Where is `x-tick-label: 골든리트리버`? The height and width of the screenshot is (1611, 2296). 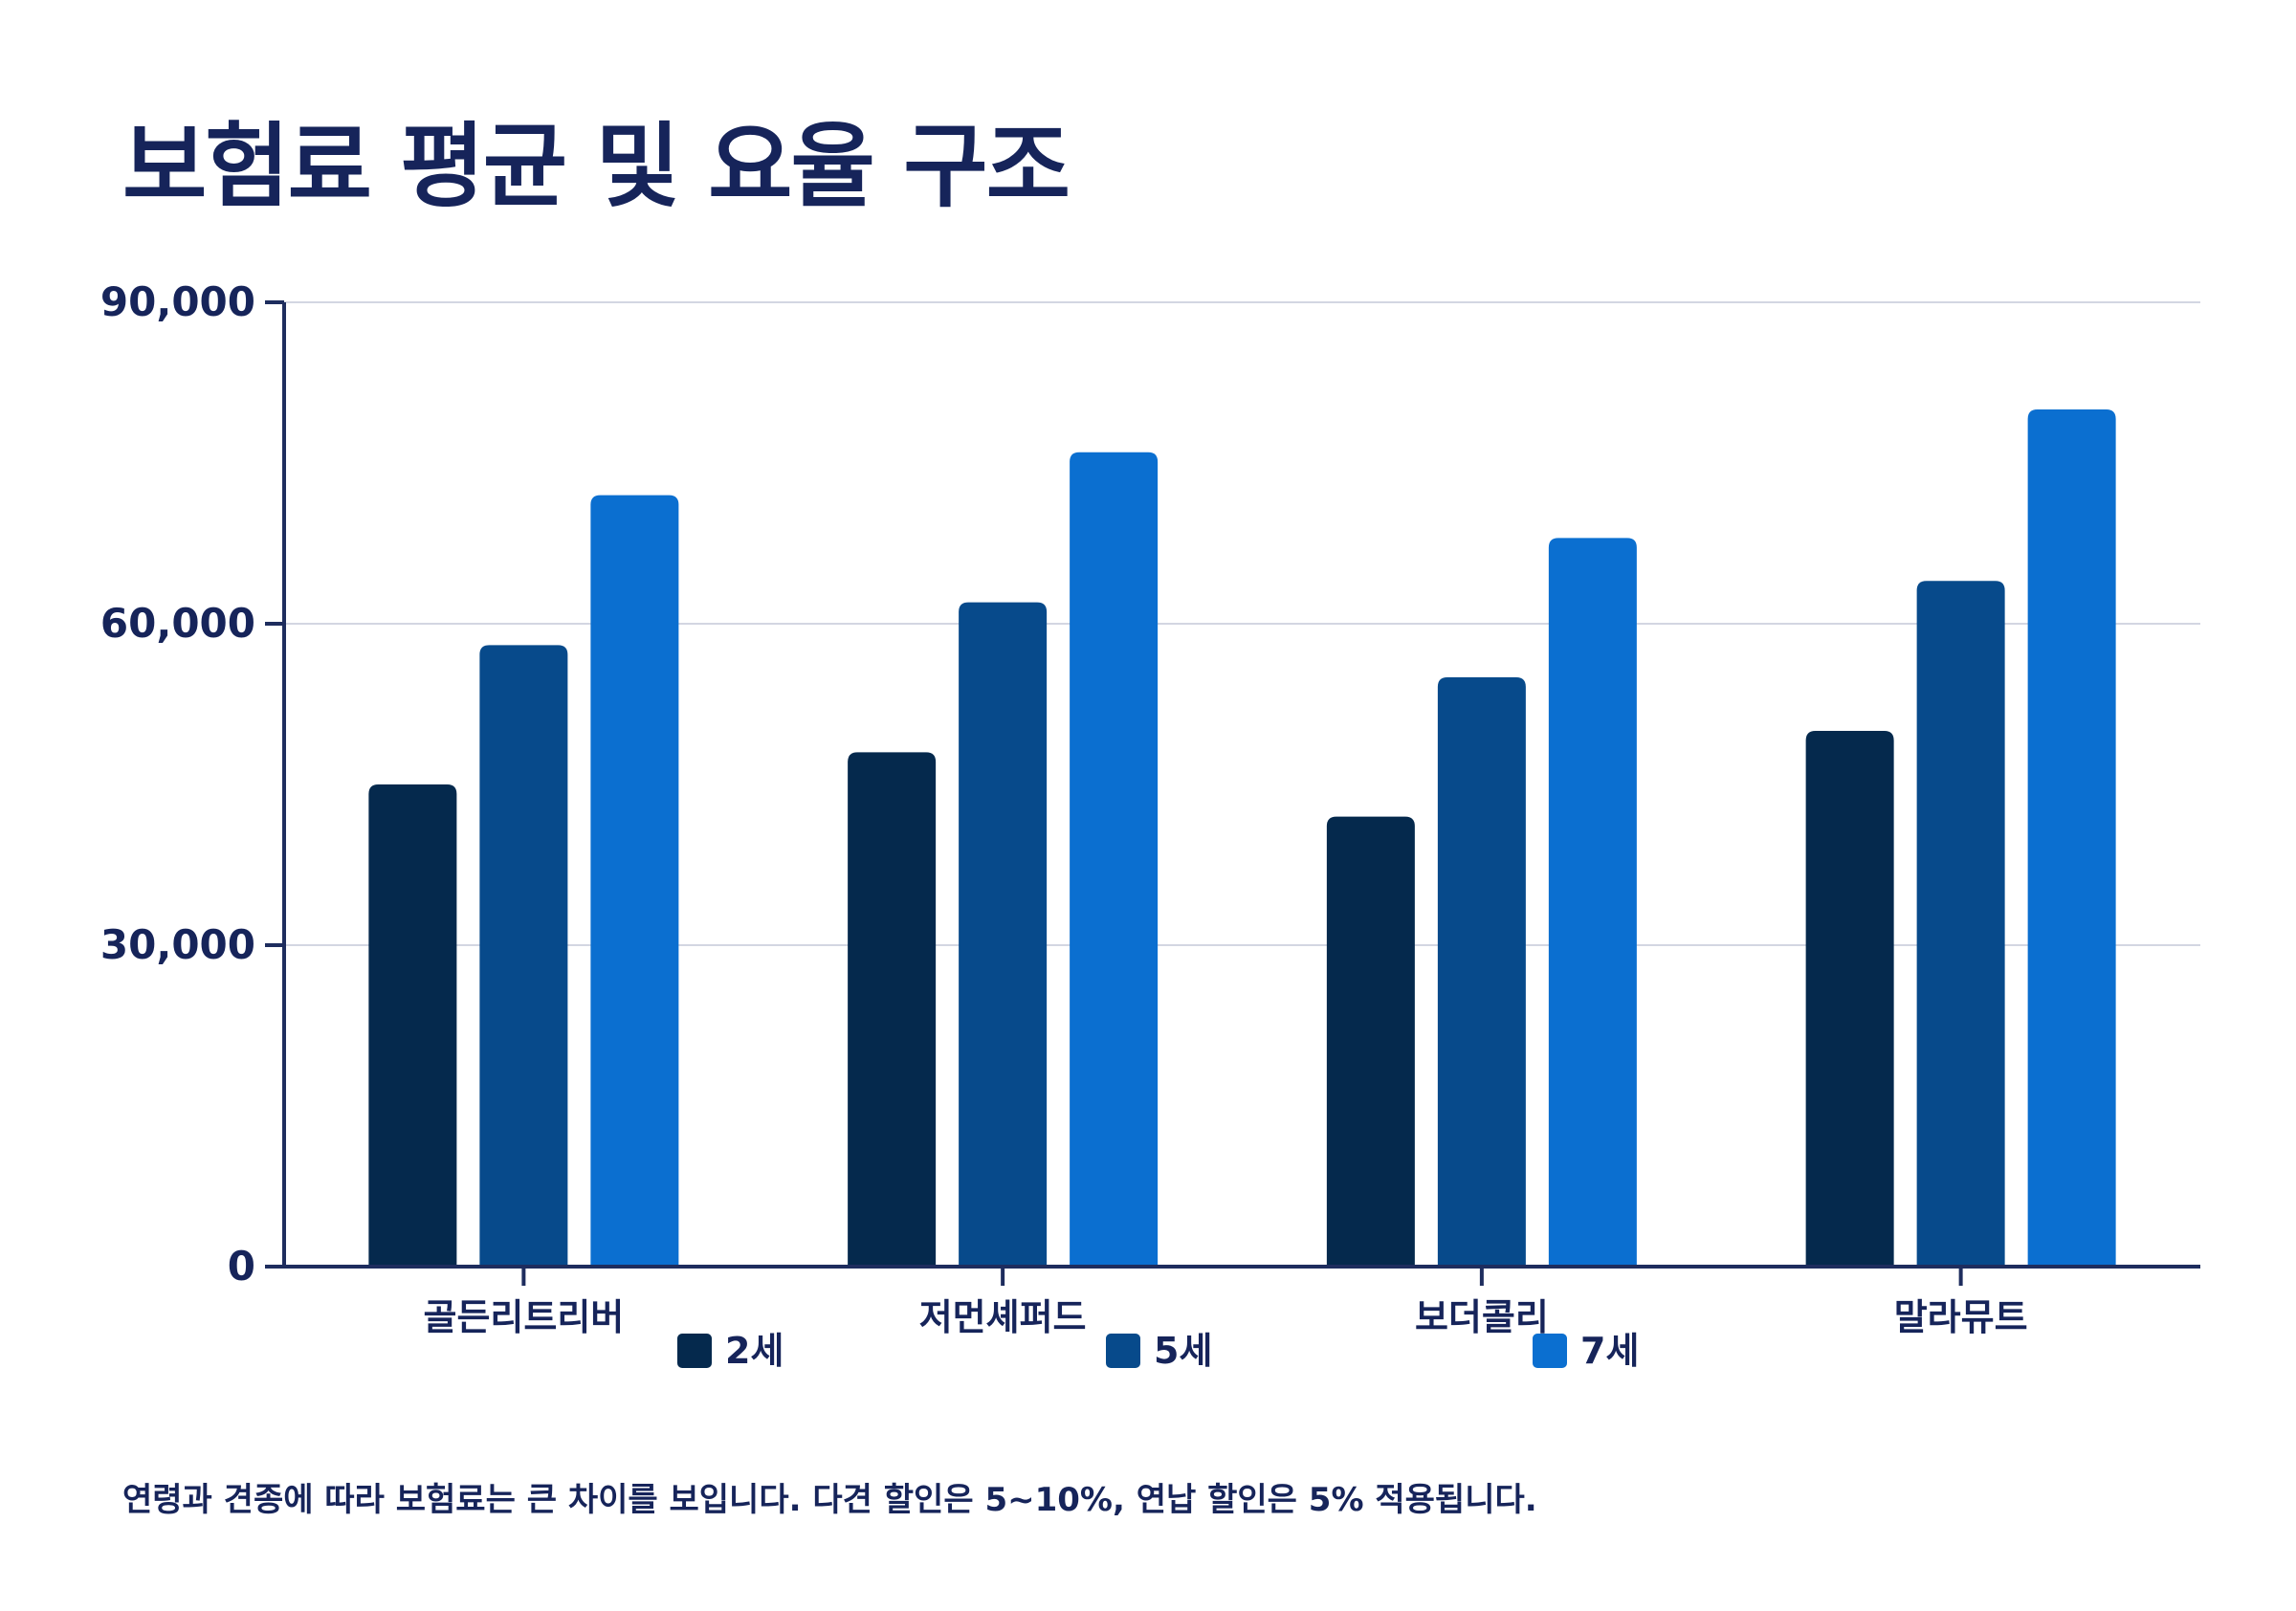
x-tick-label: 골든리트리버 is located at coordinates (523, 1317).